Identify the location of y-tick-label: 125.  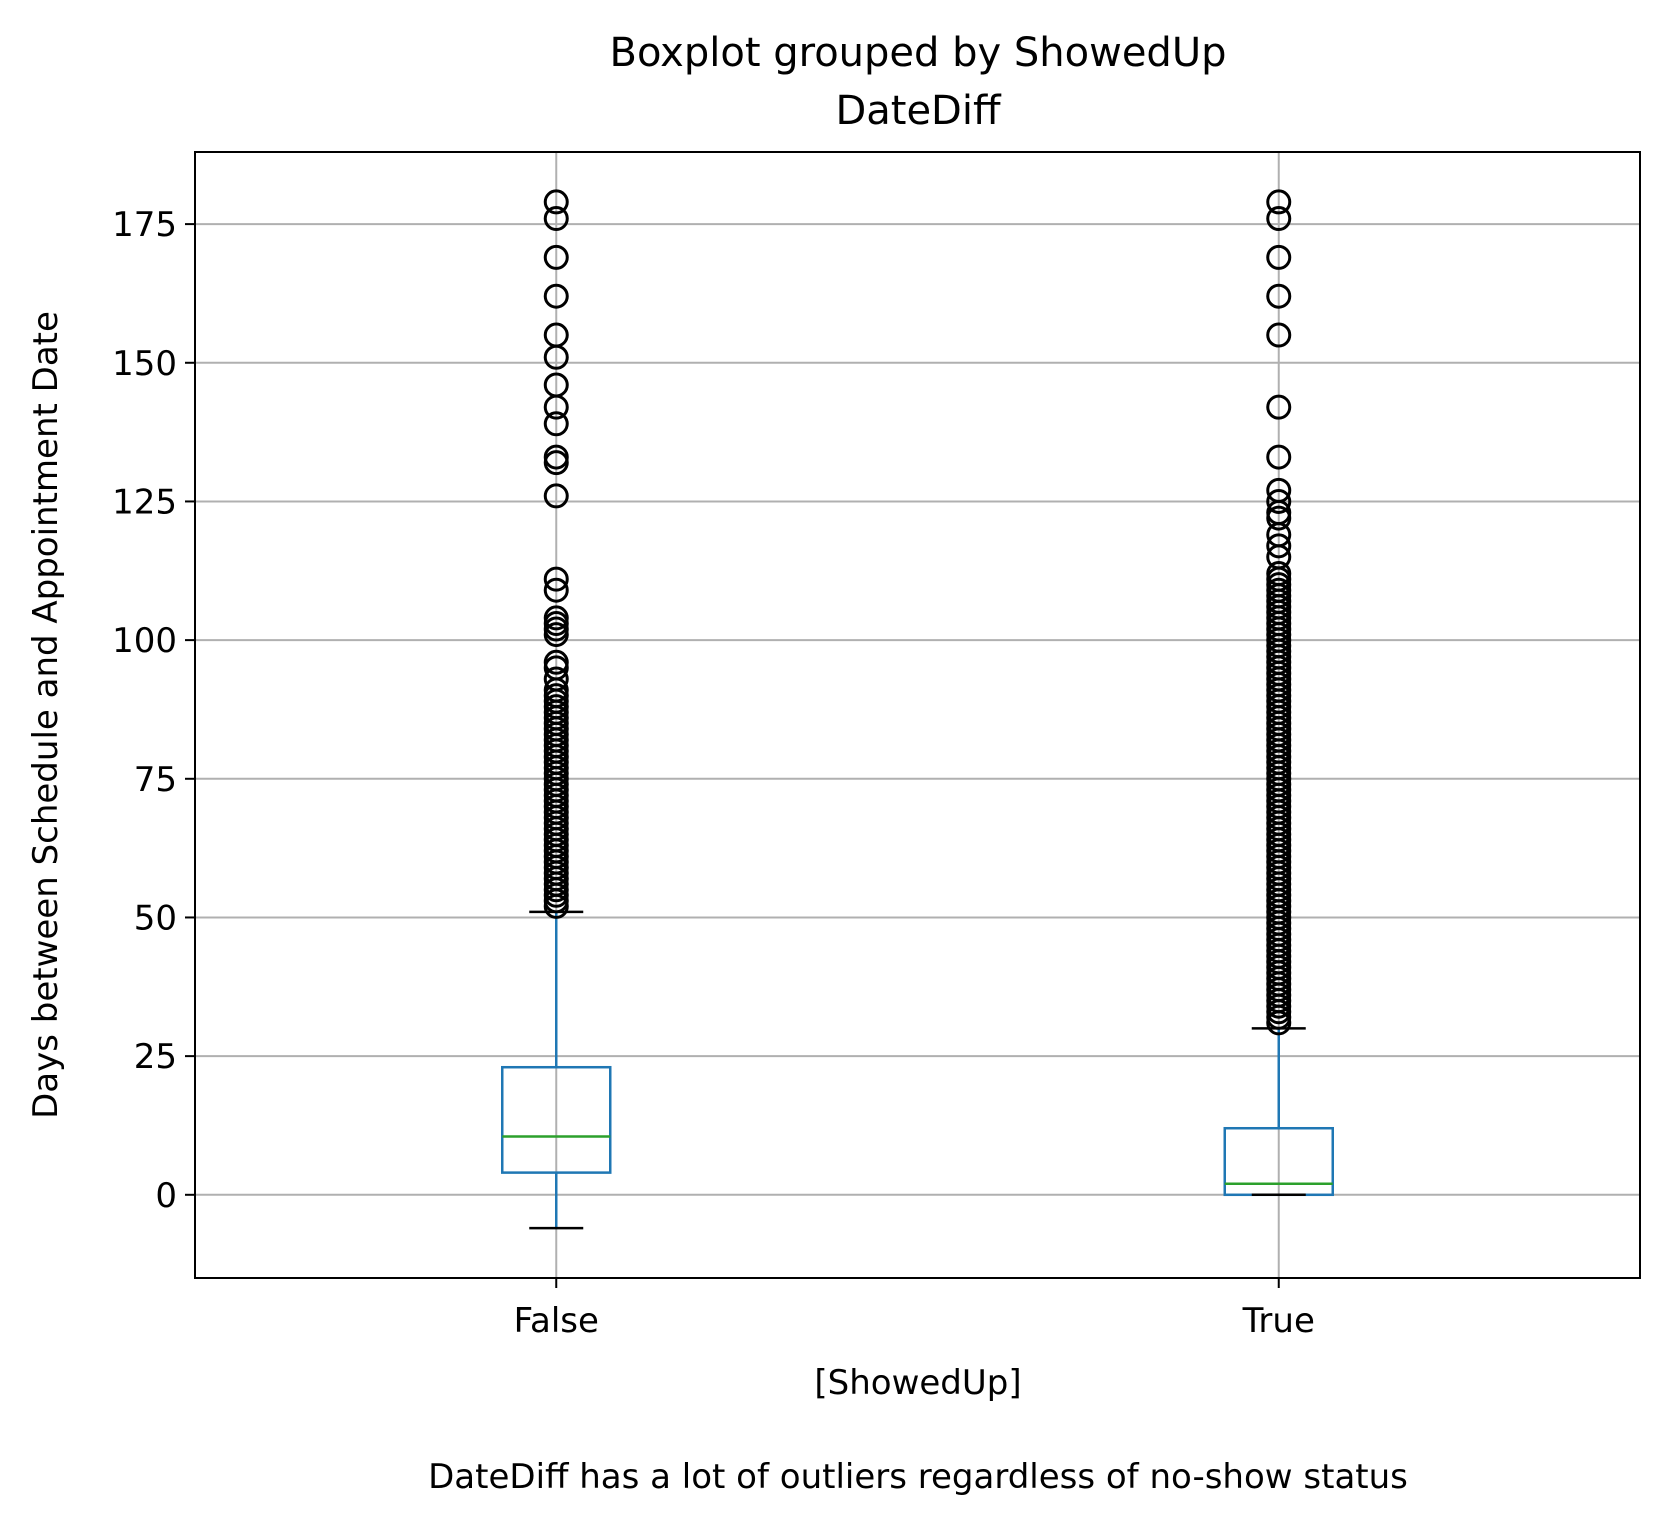
(144, 502).